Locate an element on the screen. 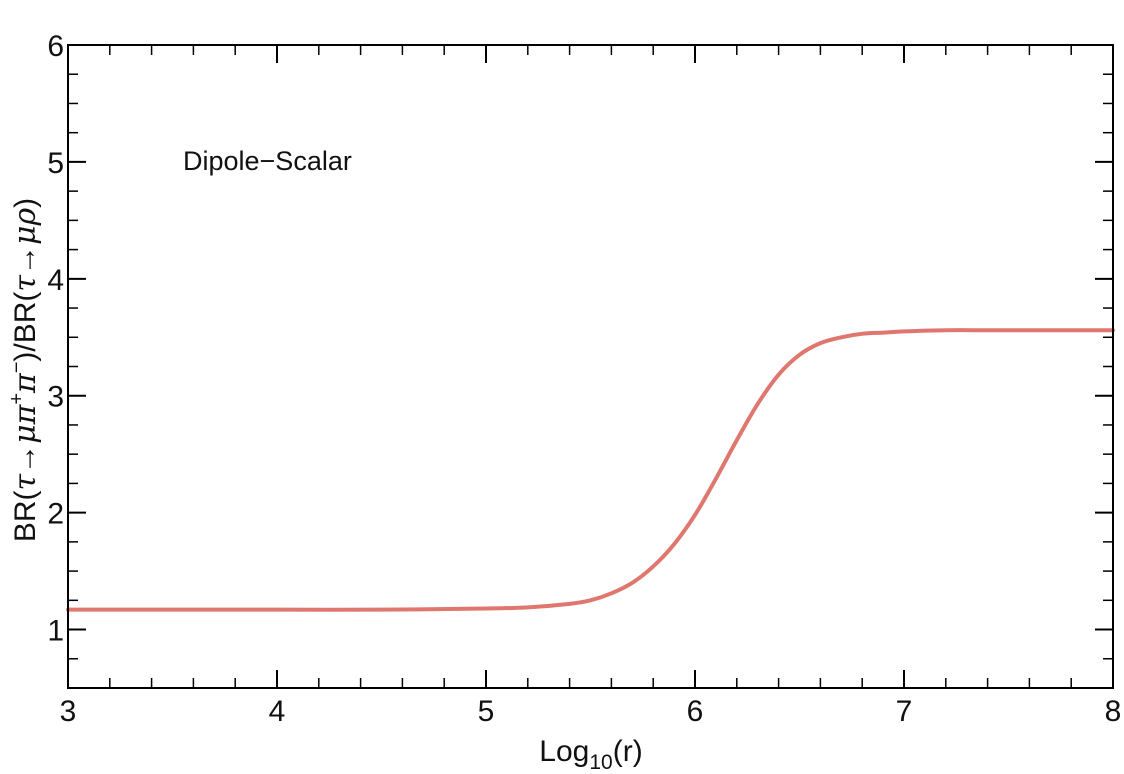 This screenshot has width=1124, height=774. x-axis-title-subscript: 10 is located at coordinates (600, 762).